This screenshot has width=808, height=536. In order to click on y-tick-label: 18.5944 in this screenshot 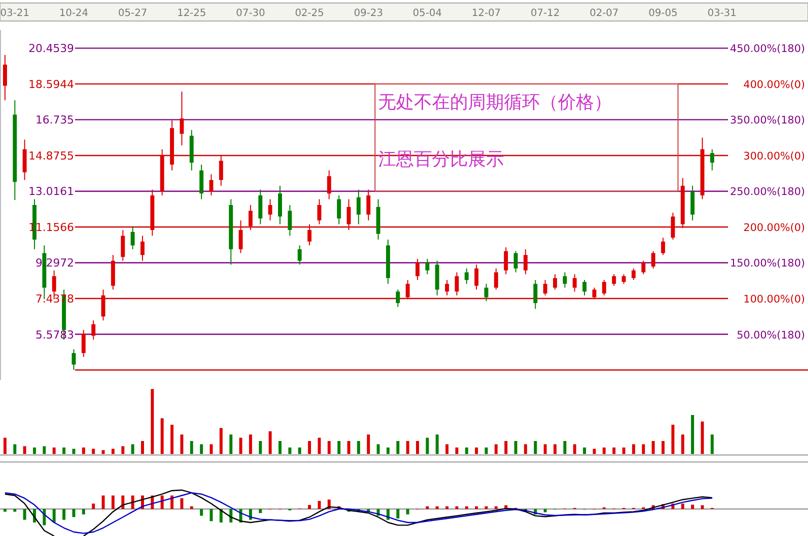, I will do `click(51, 84)`.